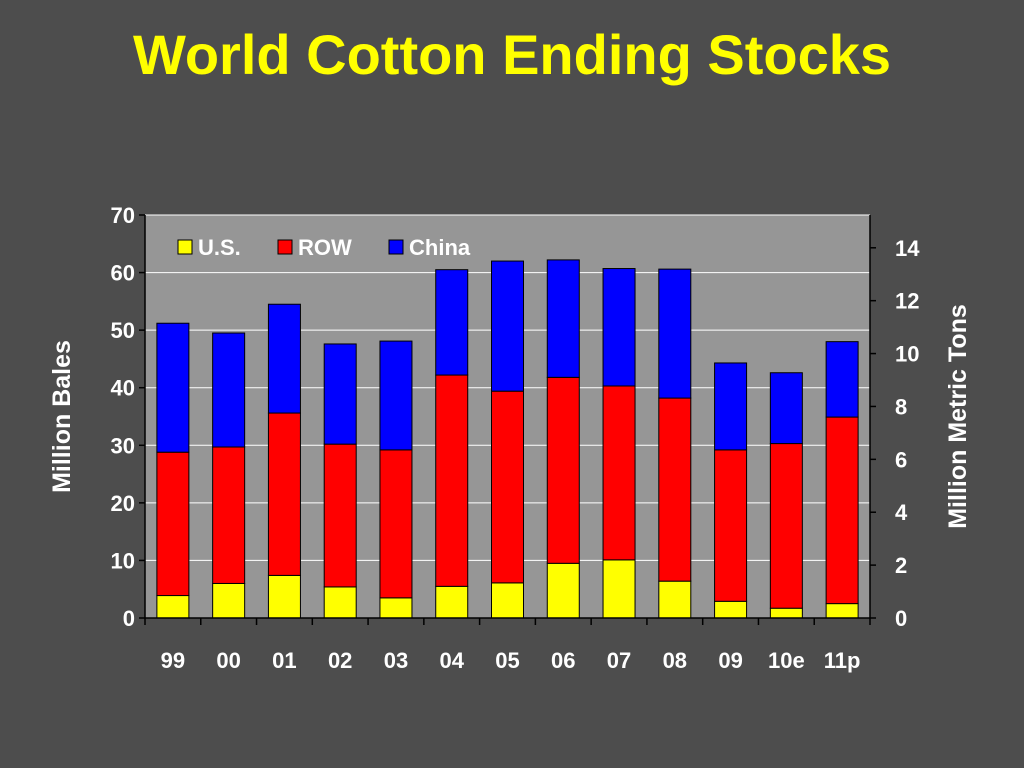  I want to click on y2-tick-label: 2, so click(901, 565).